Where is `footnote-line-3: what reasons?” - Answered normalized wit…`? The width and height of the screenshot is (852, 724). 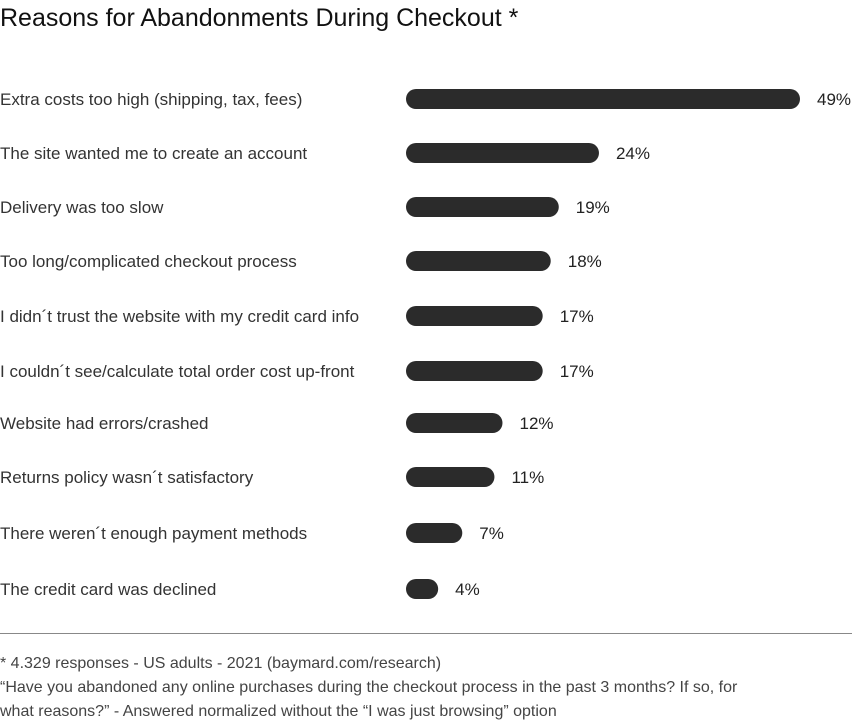
footnote-line-3: what reasons?” - Answered normalized wit… is located at coordinates (278, 711).